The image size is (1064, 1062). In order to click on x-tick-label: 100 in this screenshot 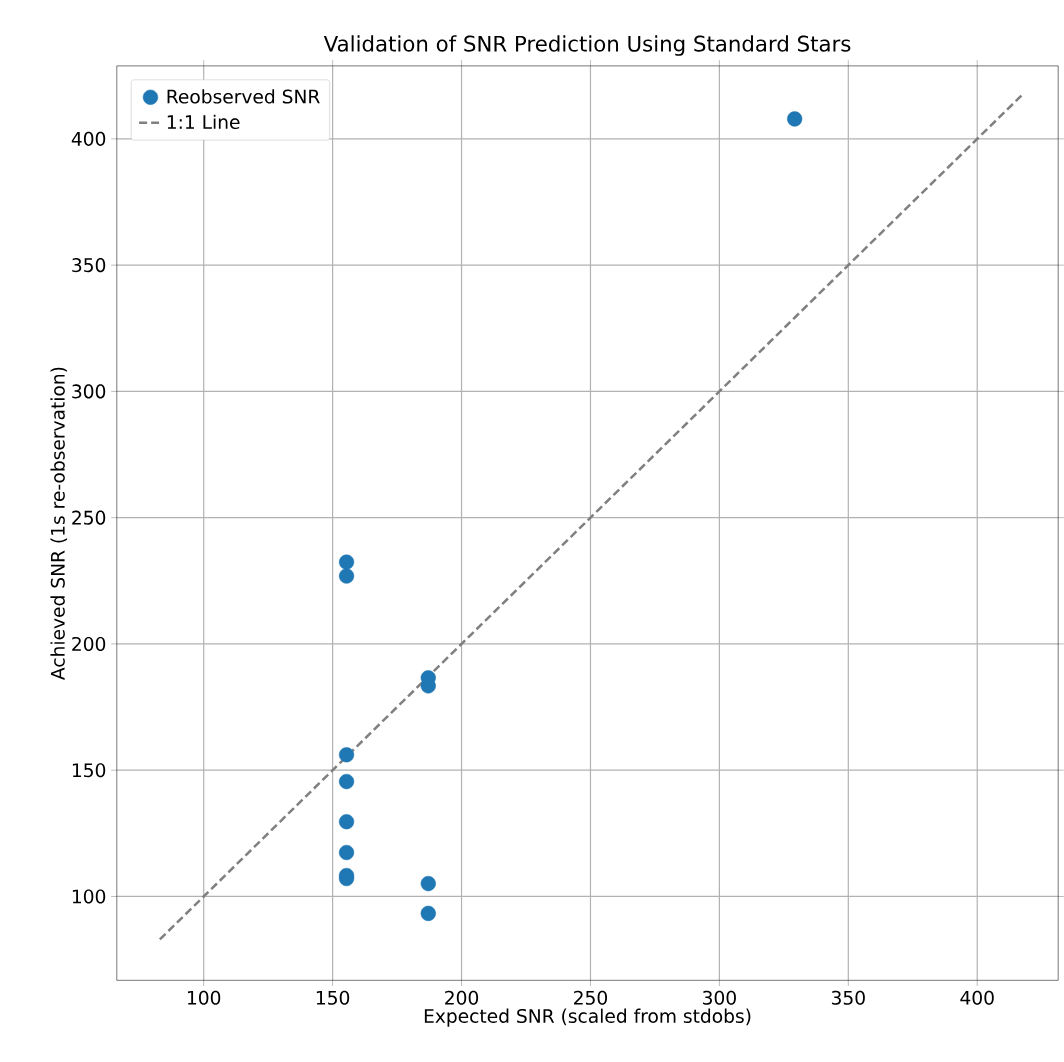, I will do `click(204, 997)`.